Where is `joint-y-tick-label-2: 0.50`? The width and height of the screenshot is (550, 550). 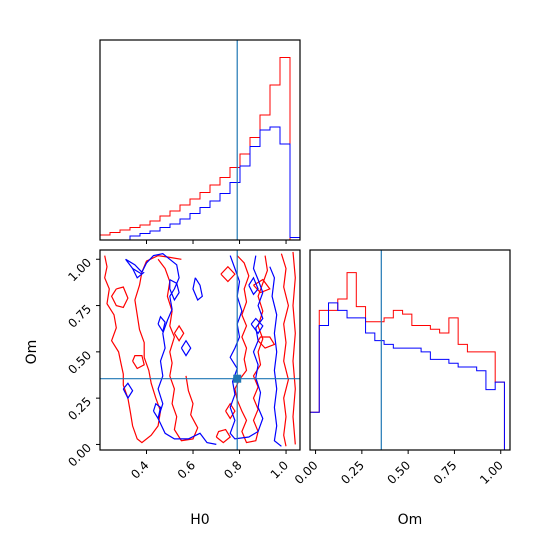
joint-y-tick-label-2: 0.50 is located at coordinates (79, 362).